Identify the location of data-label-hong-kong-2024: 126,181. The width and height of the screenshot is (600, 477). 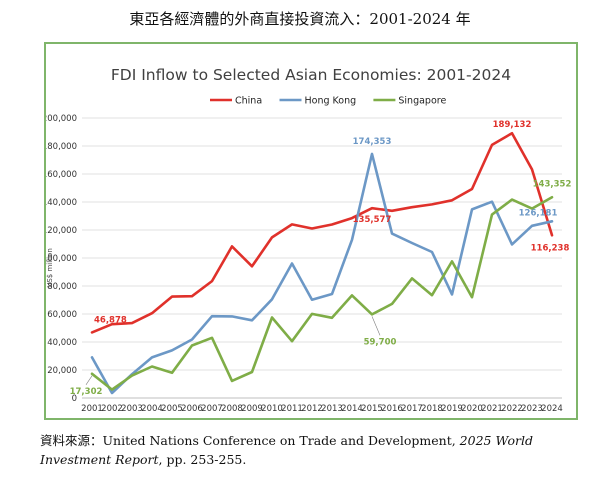
(538, 213).